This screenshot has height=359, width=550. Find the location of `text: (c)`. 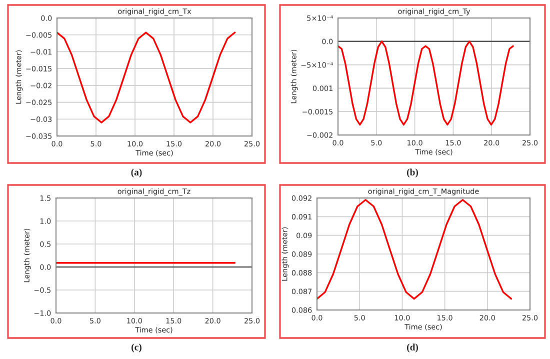

text: (c) is located at coordinates (137, 348).